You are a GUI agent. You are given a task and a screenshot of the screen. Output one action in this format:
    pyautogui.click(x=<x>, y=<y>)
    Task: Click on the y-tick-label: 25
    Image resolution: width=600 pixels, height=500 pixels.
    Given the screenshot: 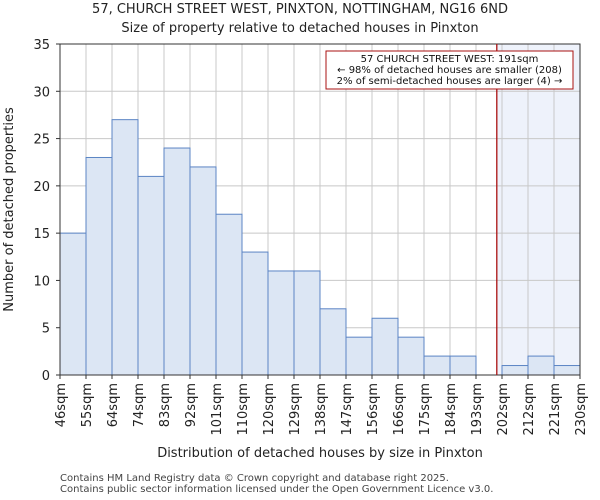 What is the action you would take?
    pyautogui.click(x=41, y=140)
    